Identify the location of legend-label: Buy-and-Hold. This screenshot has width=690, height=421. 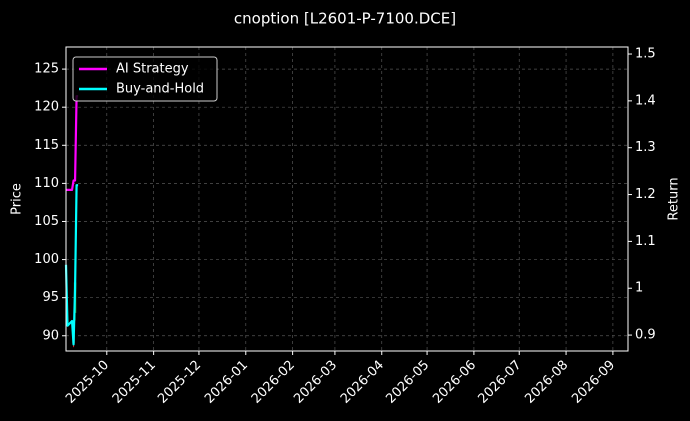
(160, 89).